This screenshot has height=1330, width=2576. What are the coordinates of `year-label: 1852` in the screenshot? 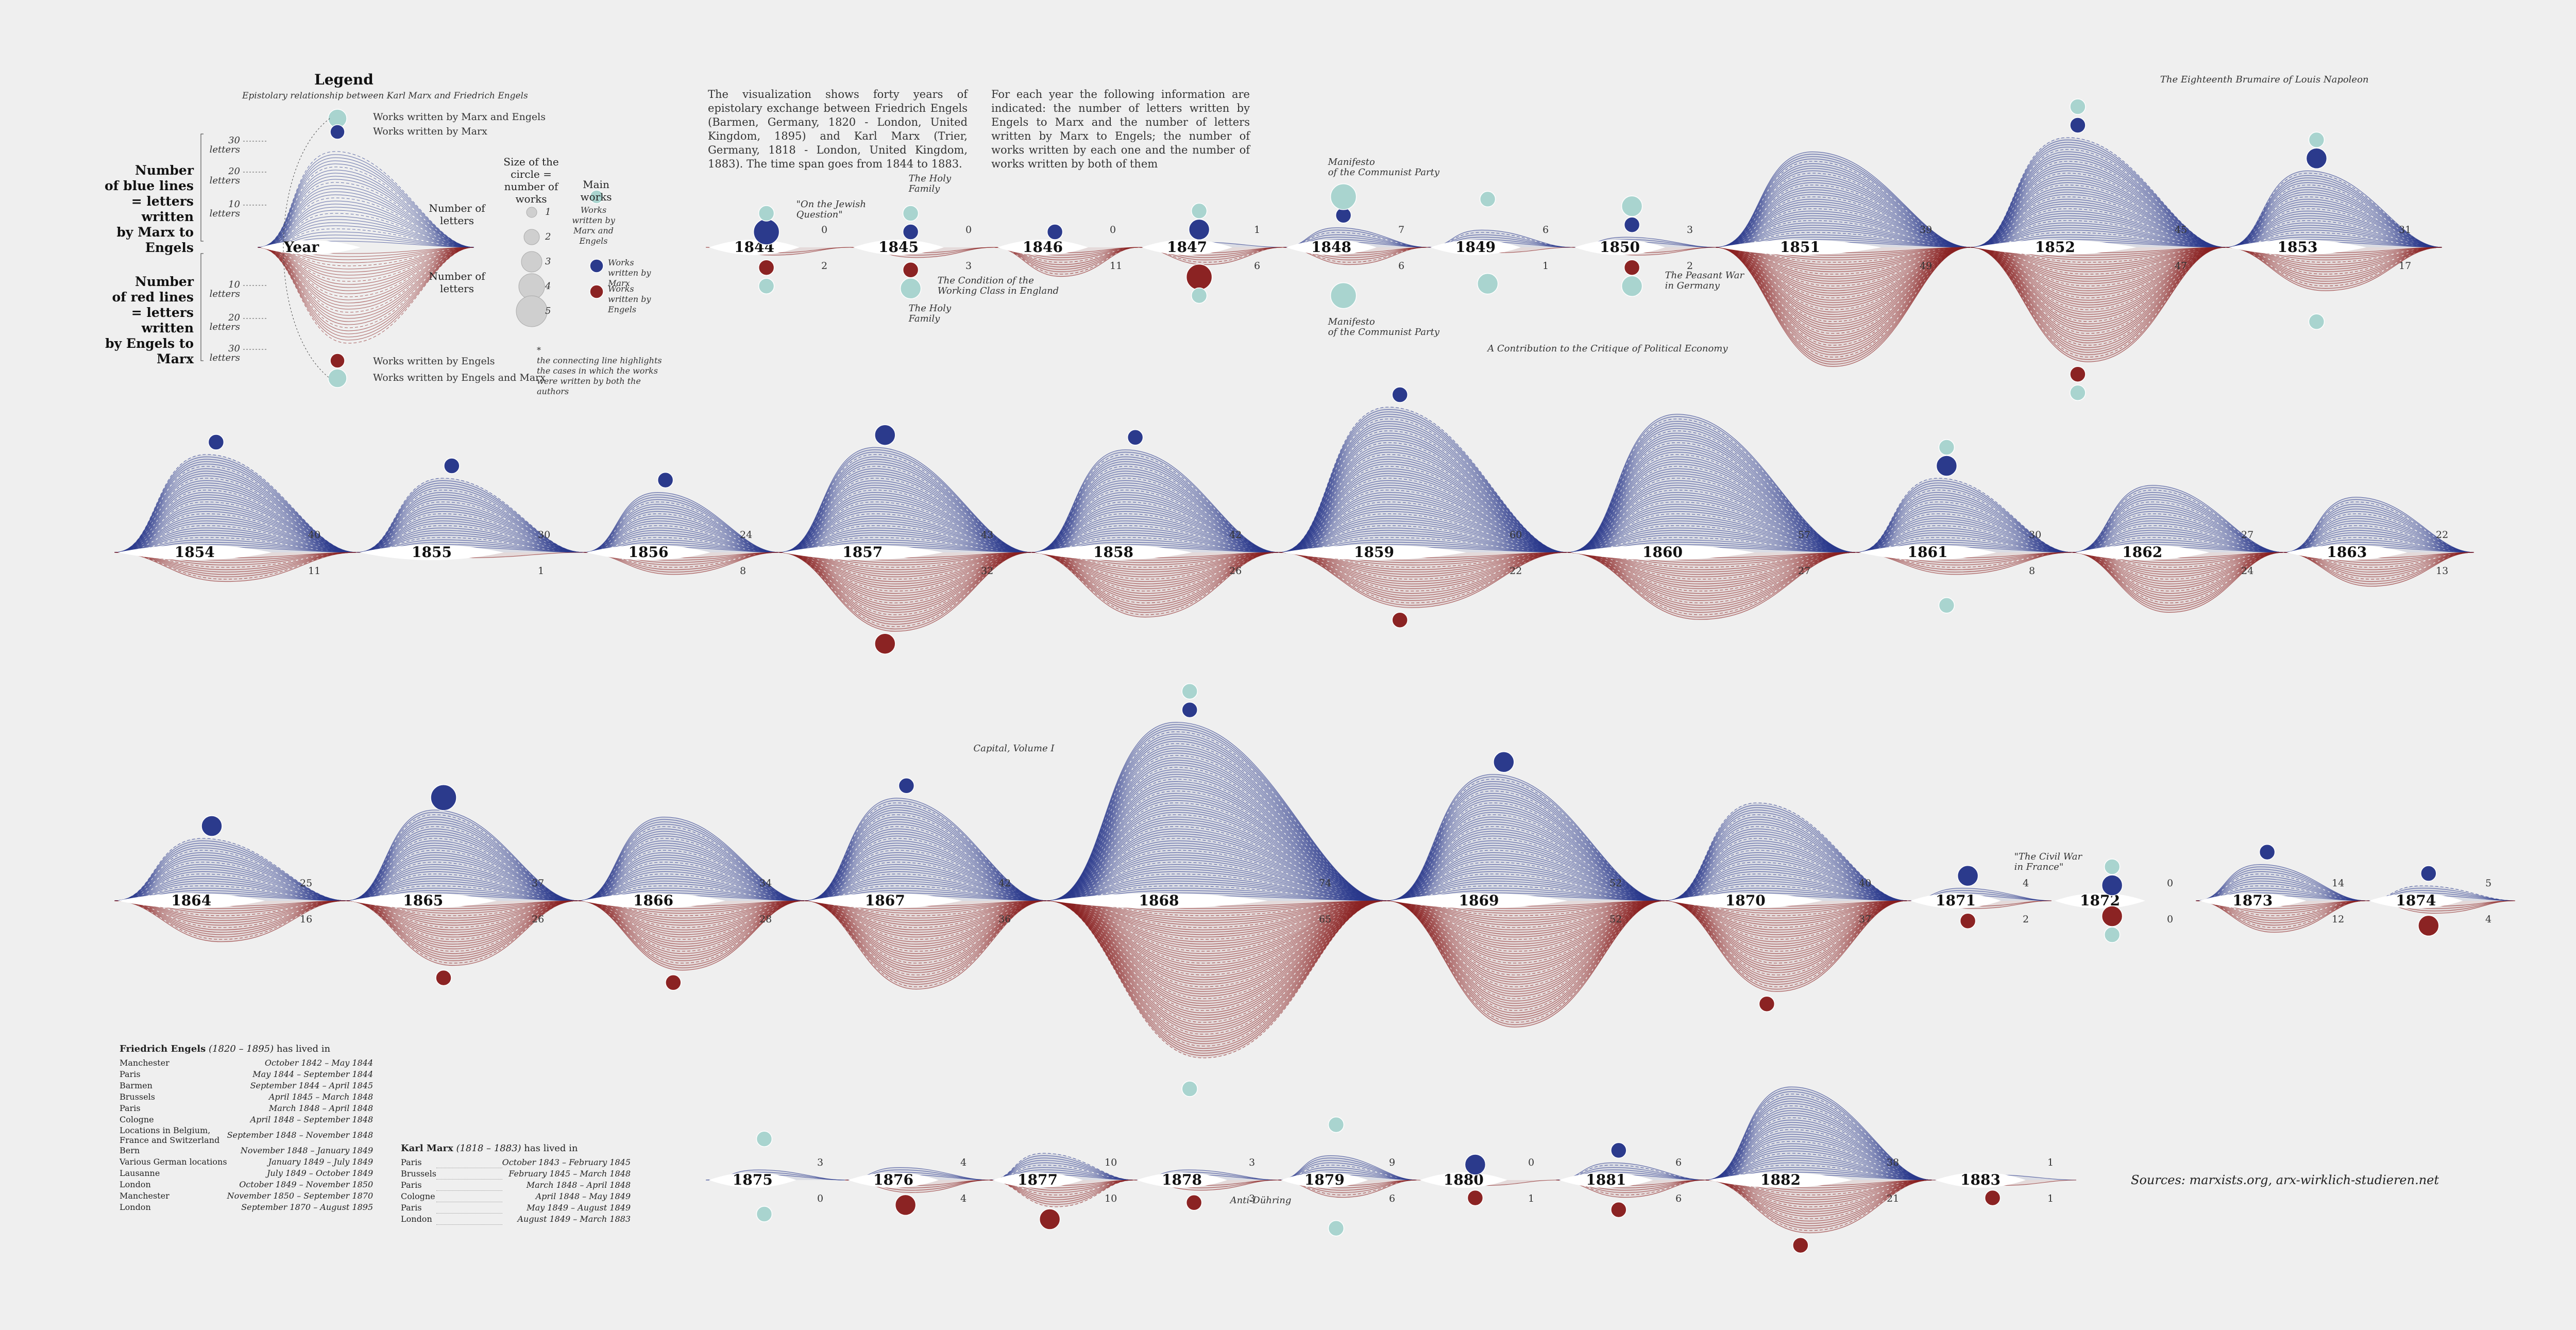 It's located at (2055, 247).